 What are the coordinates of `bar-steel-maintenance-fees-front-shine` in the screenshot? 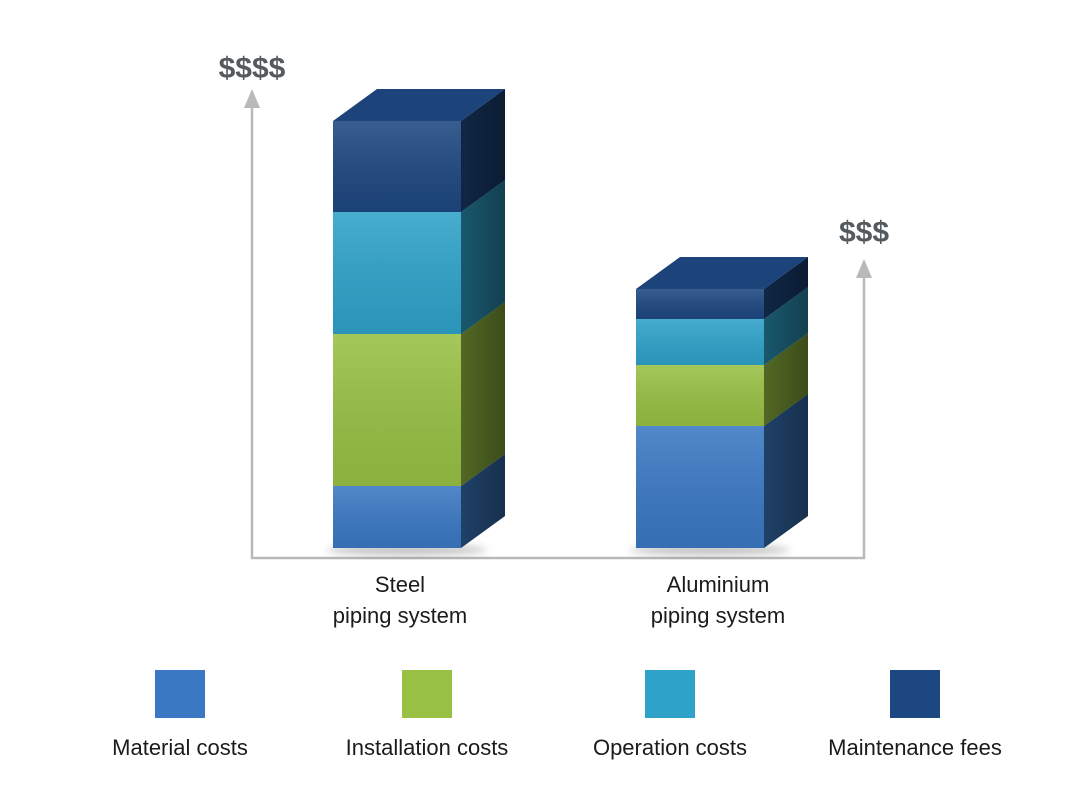 It's located at (397, 166).